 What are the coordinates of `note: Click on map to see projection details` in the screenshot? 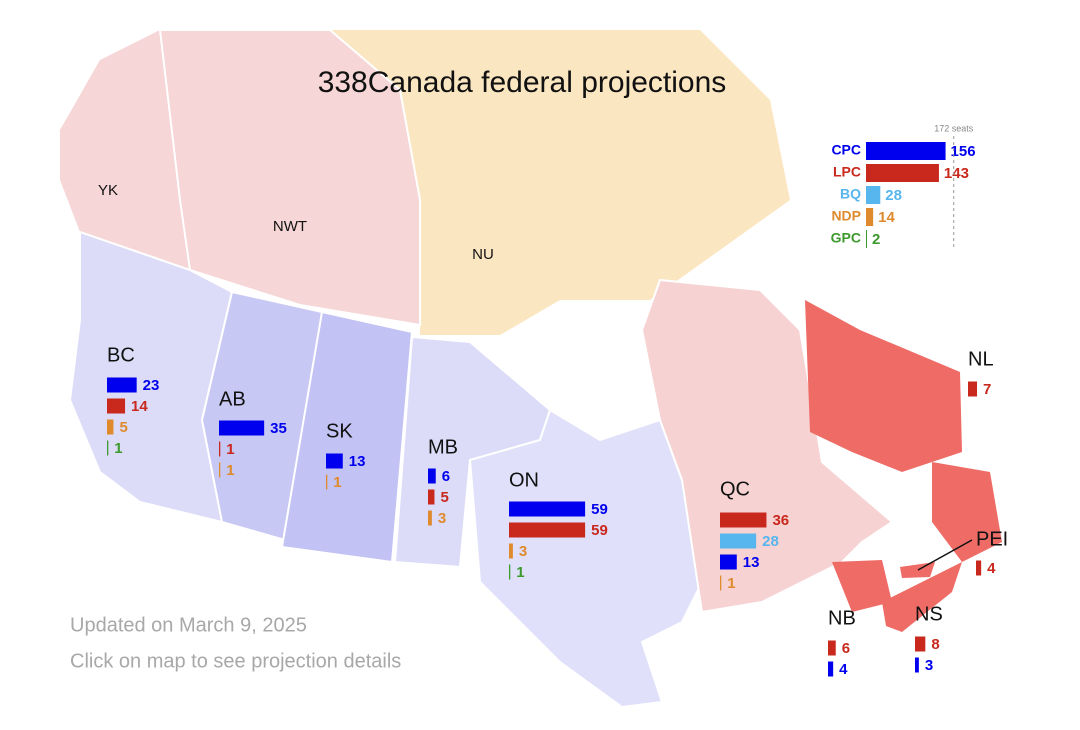 It's located at (235, 661).